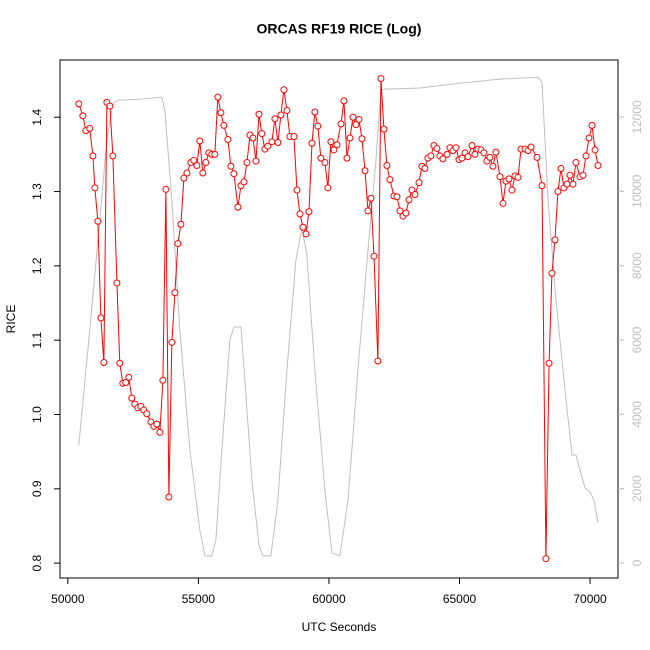 This screenshot has width=650, height=650. I want to click on x-tick-label: 50000, so click(68, 599).